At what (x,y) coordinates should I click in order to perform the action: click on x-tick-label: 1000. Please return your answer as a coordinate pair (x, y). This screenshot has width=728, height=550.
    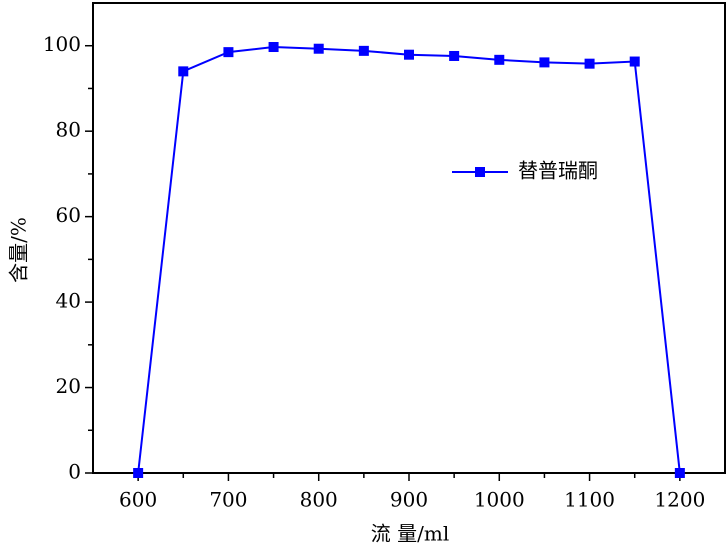
    Looking at the image, I should click on (499, 500).